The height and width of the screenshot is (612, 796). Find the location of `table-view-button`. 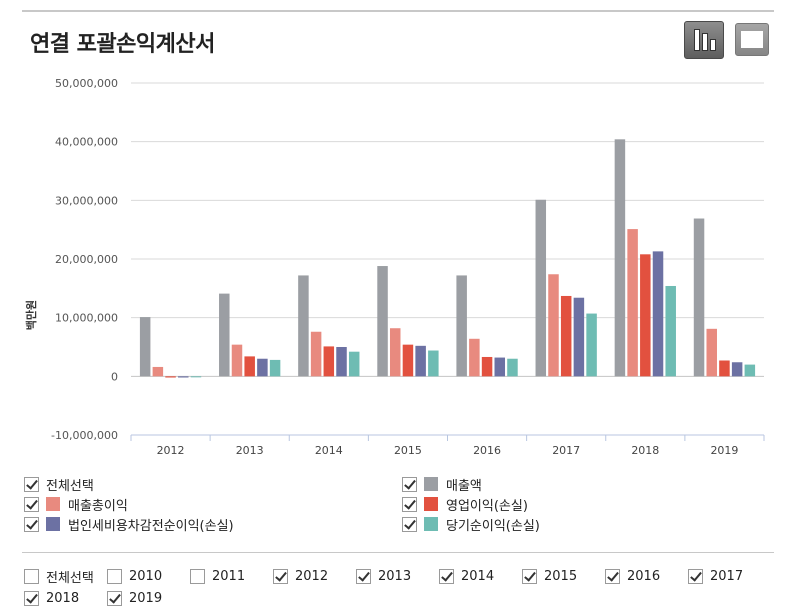

table-view-button is located at coordinates (752, 39).